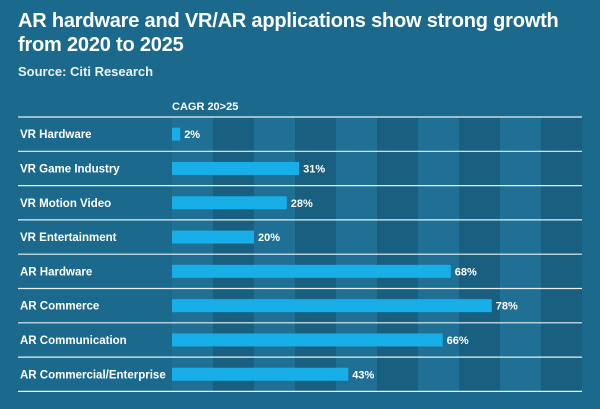  I want to click on chart-source: Source: Citi Research, so click(86, 71).